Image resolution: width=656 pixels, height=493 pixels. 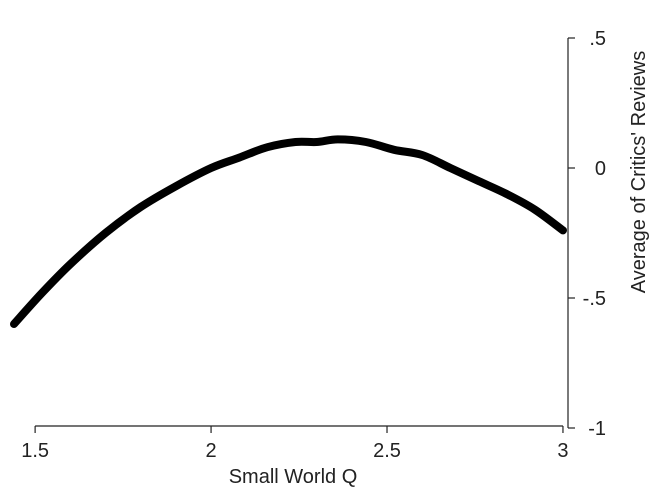 I want to click on y-tick-label: -.5, so click(x=594, y=299).